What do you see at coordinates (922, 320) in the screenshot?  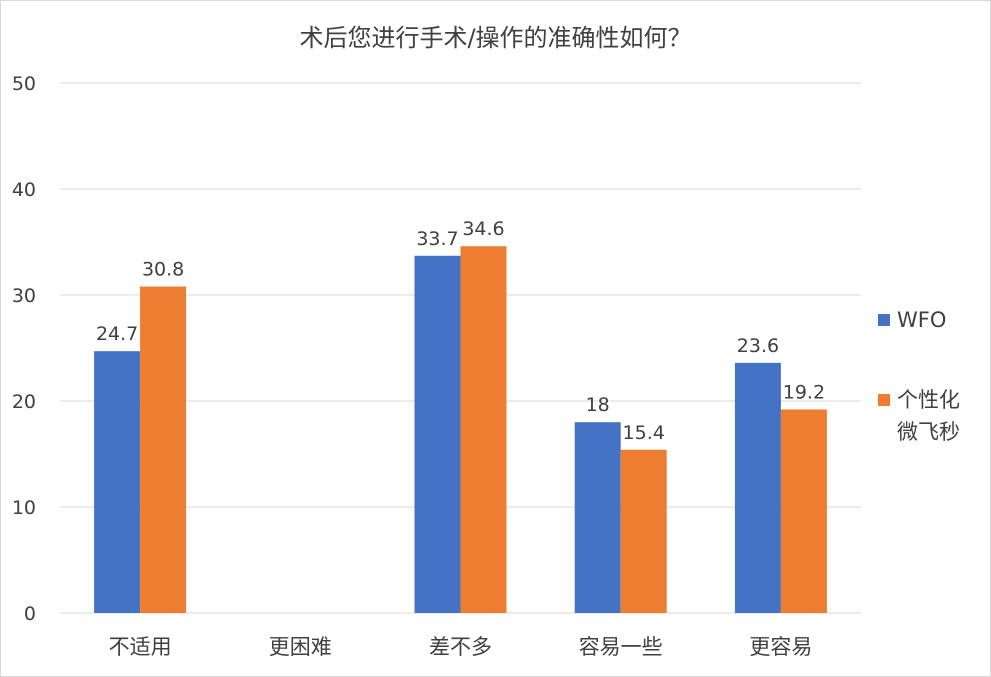 I see `legend-label-wfo: WFO` at bounding box center [922, 320].